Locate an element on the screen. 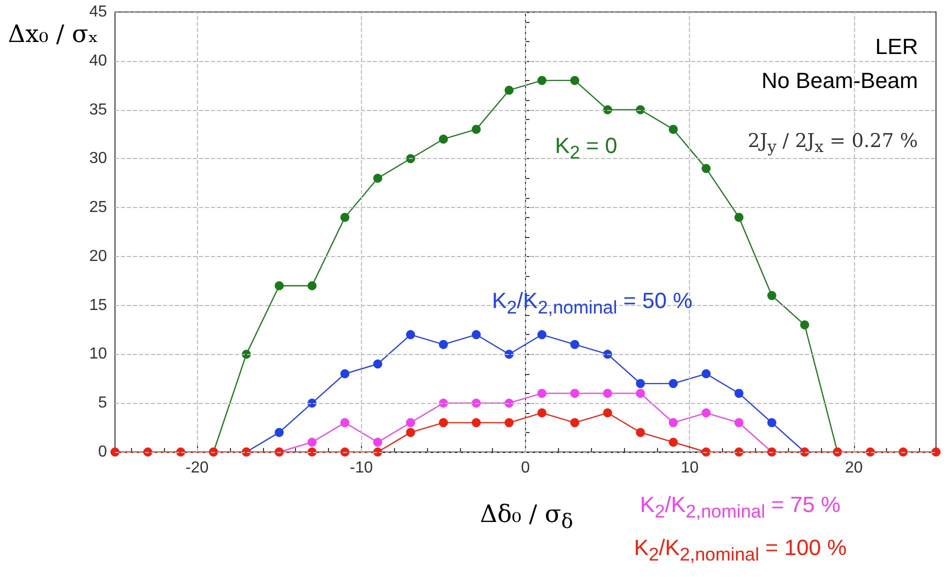  x-tick-label: -10 is located at coordinates (361, 468).